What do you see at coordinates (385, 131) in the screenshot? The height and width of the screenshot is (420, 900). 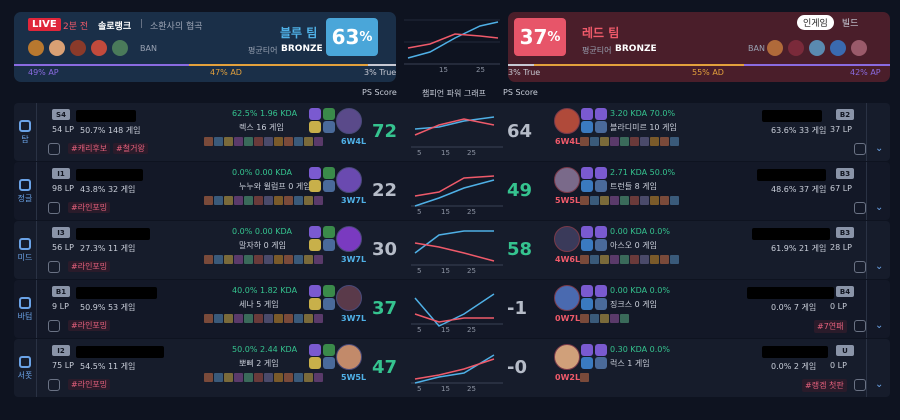 I see `ps-score-left: 72` at bounding box center [385, 131].